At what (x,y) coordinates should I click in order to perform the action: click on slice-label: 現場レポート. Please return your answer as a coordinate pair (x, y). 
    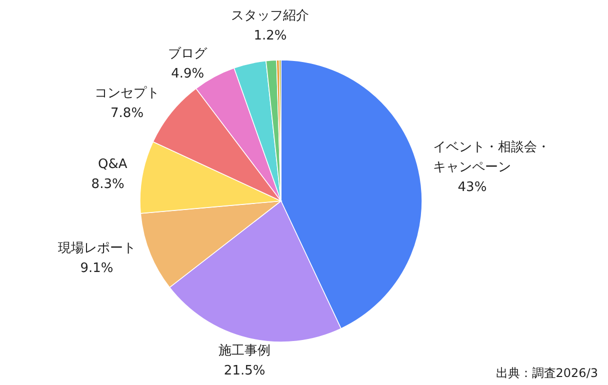
    Looking at the image, I should click on (97, 248).